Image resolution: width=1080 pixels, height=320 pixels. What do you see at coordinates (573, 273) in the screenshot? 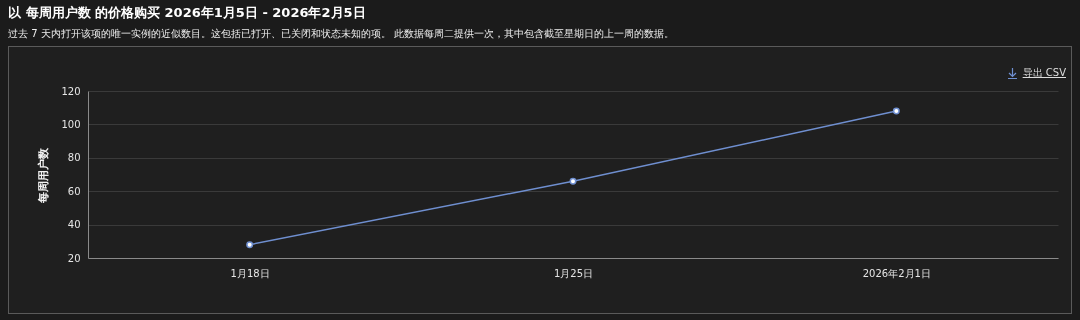
I see `x-tick-label: 1月25日` at bounding box center [573, 273].